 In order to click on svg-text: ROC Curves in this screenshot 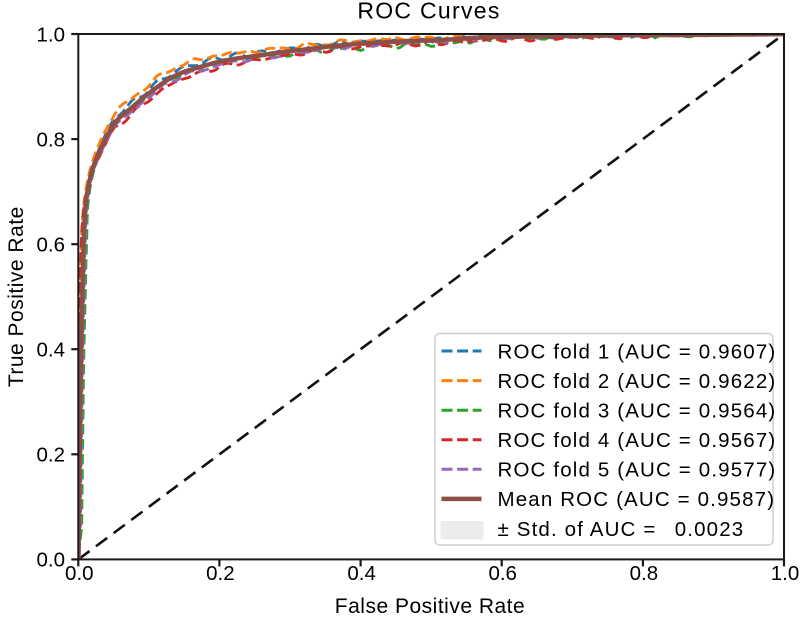, I will do `click(428, 12)`.